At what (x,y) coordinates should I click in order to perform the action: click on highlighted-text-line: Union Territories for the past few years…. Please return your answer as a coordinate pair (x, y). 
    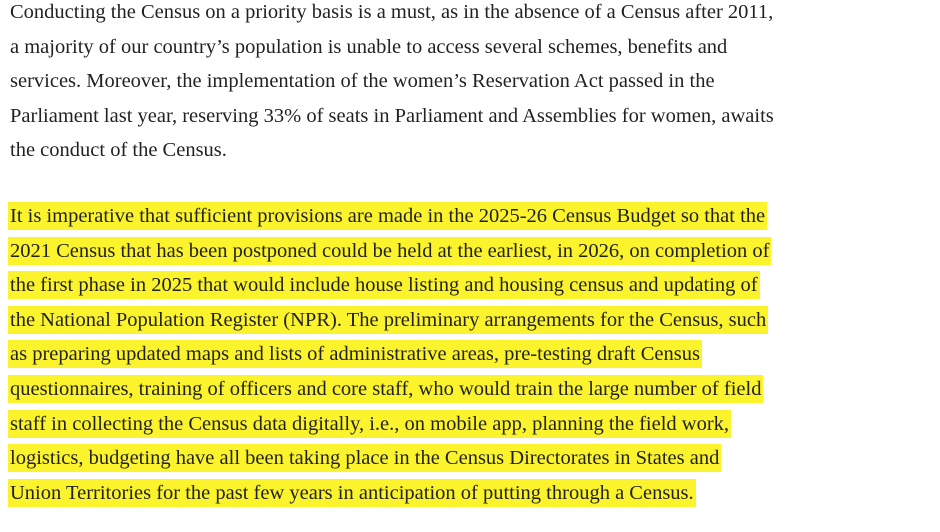
    Looking at the image, I should click on (352, 492).